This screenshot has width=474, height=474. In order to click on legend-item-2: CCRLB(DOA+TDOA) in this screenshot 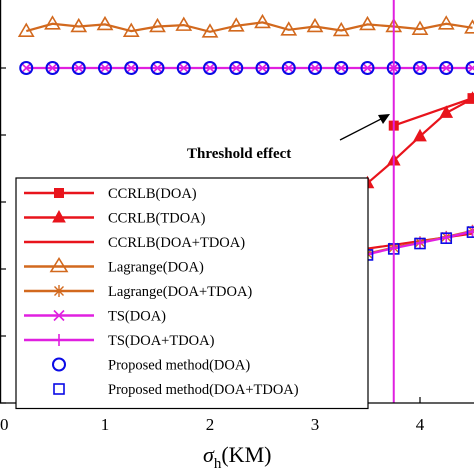, I will do `click(134, 243)`.